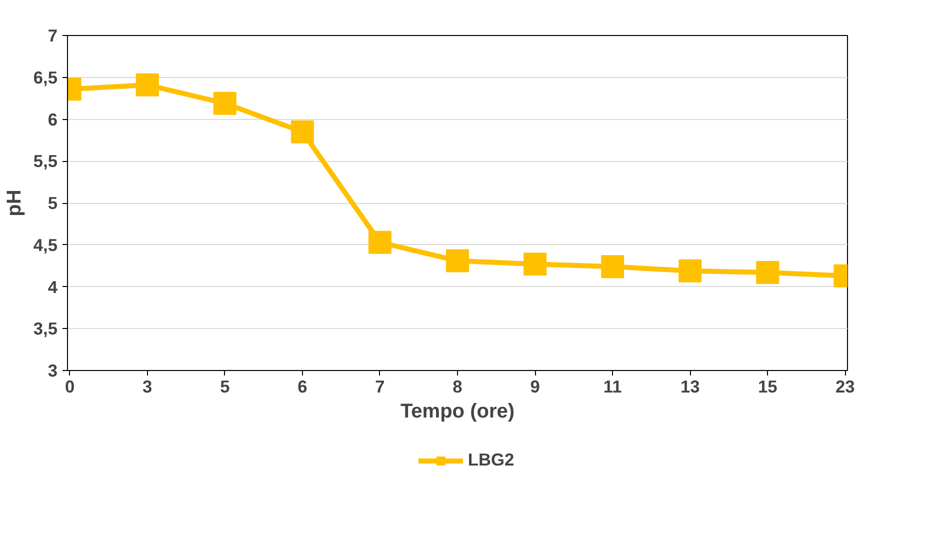  I want to click on y-axis-title: pH, so click(14, 203).